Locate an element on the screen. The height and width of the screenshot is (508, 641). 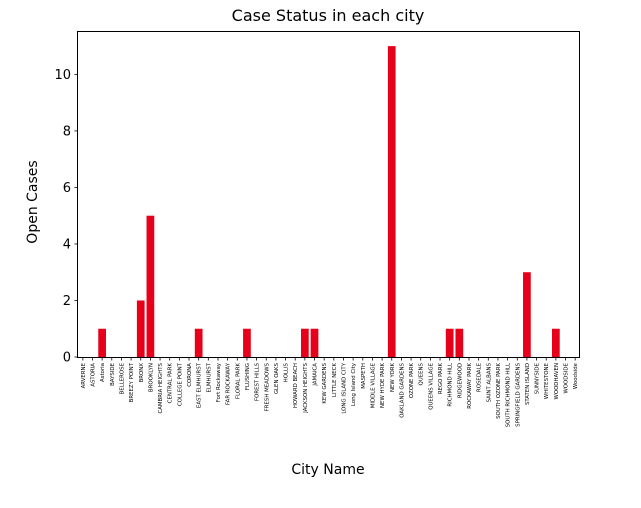
x-tick-label: REGO PARK is located at coordinates (441, 379).